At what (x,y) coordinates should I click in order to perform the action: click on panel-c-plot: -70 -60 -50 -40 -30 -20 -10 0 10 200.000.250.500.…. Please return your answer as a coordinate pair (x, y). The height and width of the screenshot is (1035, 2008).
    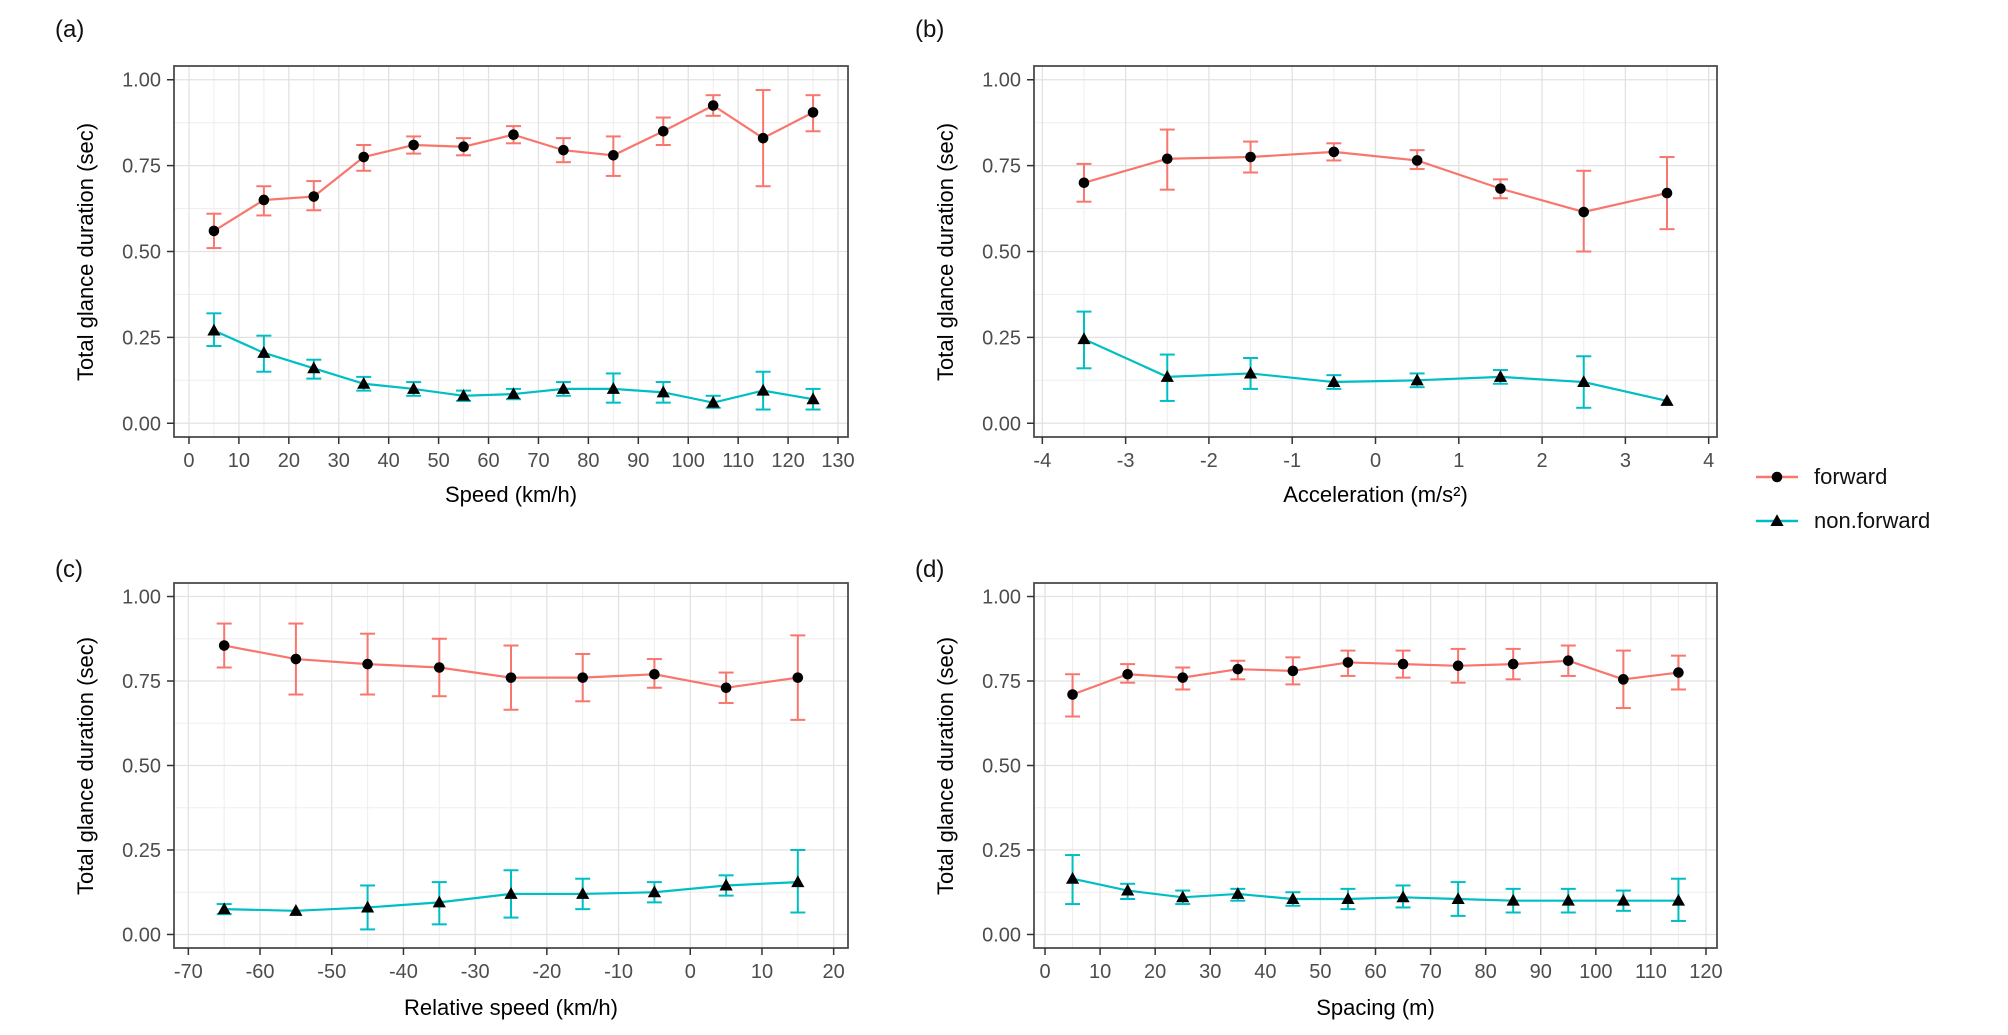
    Looking at the image, I should click on (485, 782).